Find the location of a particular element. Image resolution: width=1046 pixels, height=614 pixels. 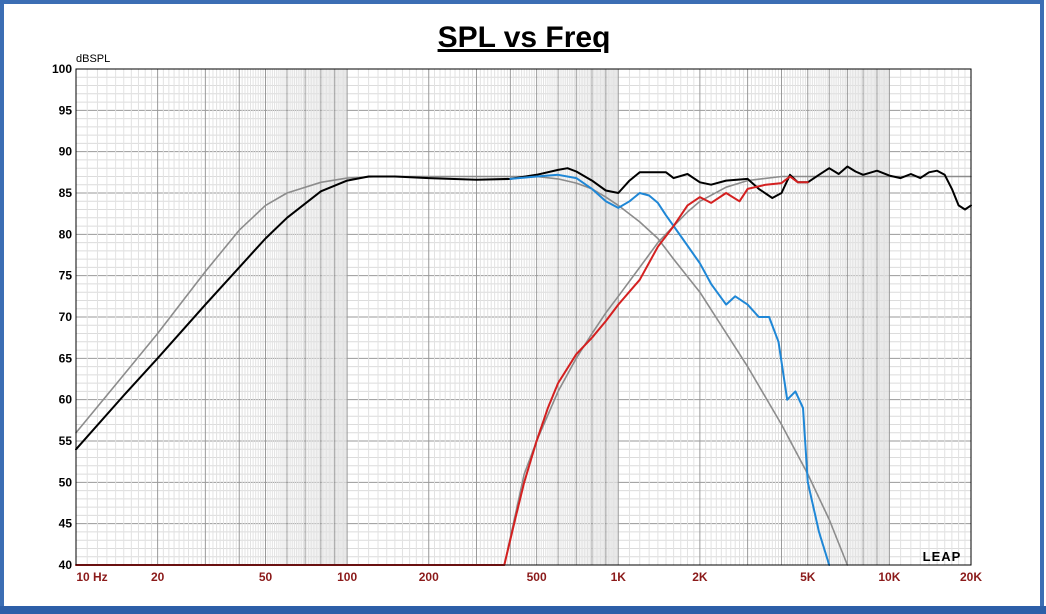

x-tick-label: 5K is located at coordinates (808, 577).